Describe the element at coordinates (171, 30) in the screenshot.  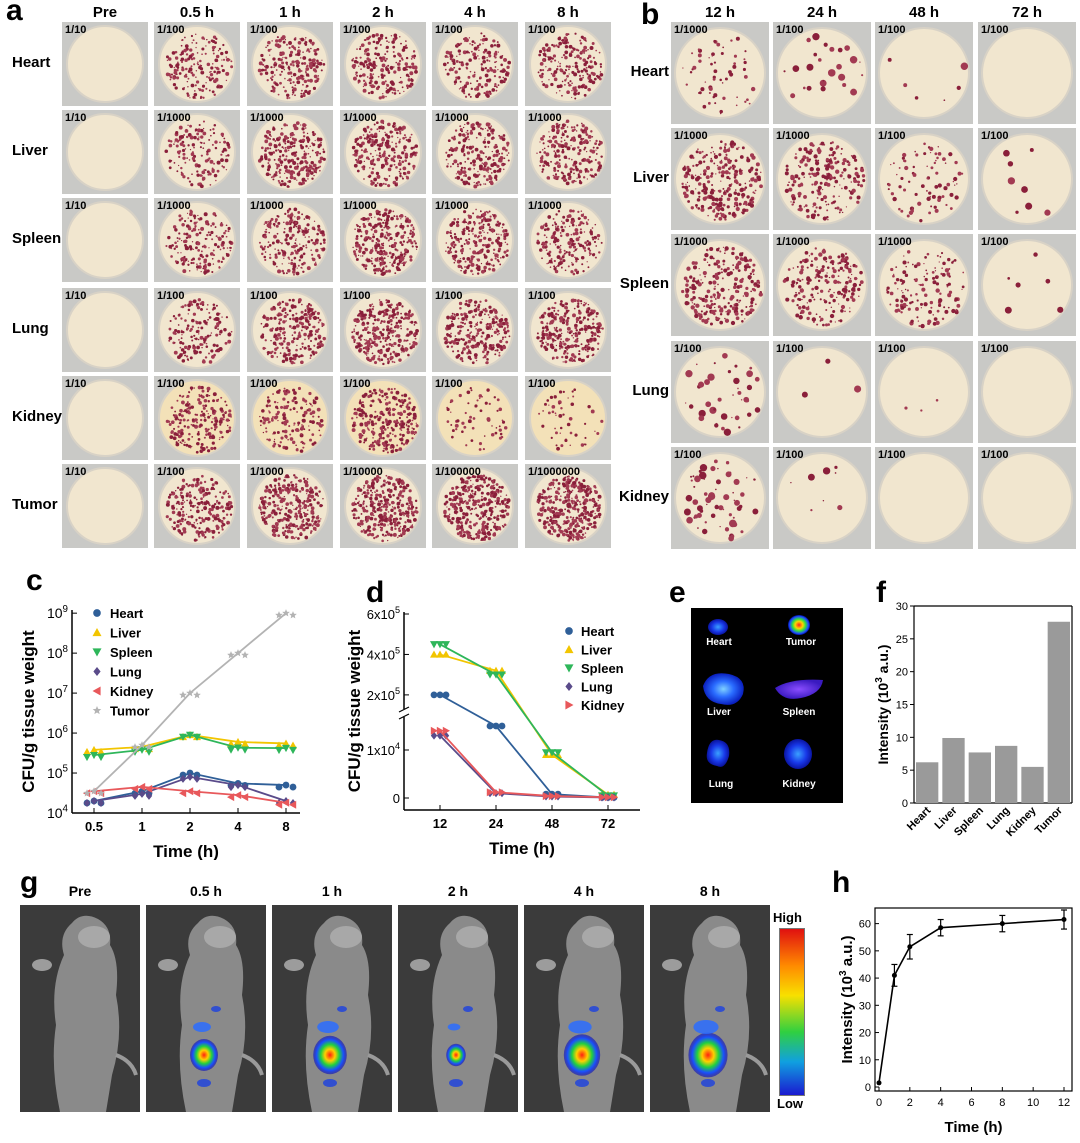
I see `dilution-label: 1/100` at that location.